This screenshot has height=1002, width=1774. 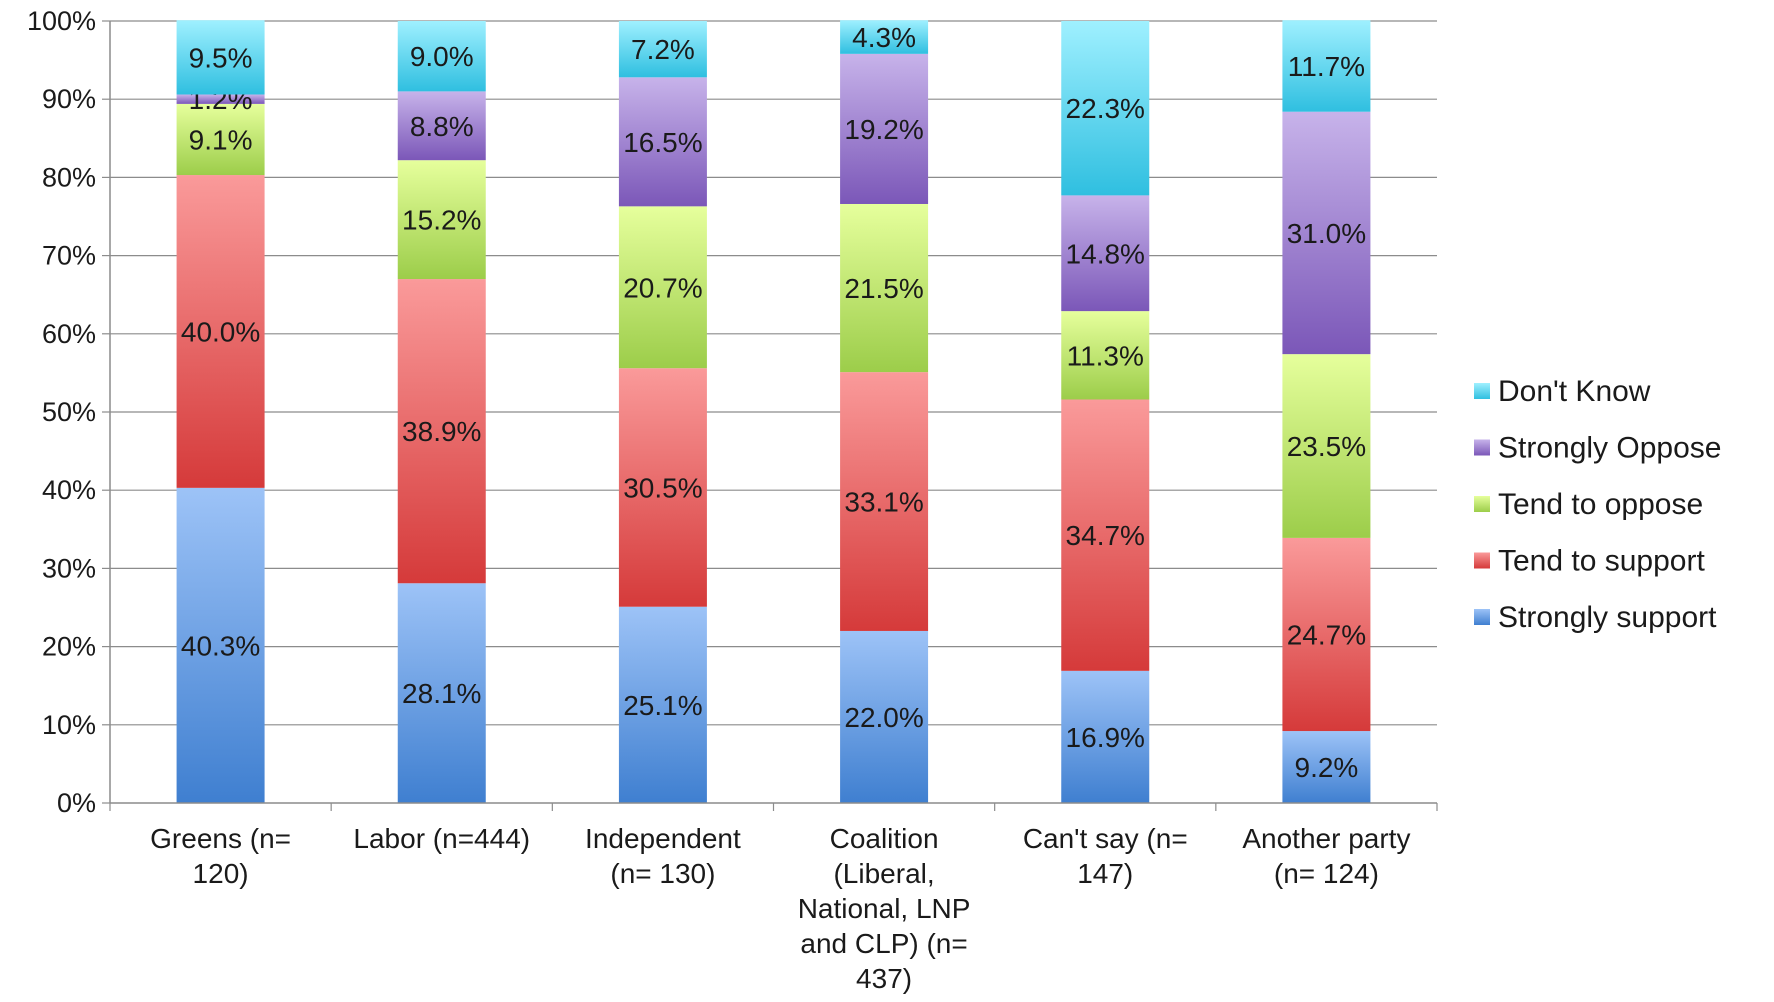 What do you see at coordinates (1607, 617) in the screenshot?
I see `legend-label-strongly-support: Strongly support` at bounding box center [1607, 617].